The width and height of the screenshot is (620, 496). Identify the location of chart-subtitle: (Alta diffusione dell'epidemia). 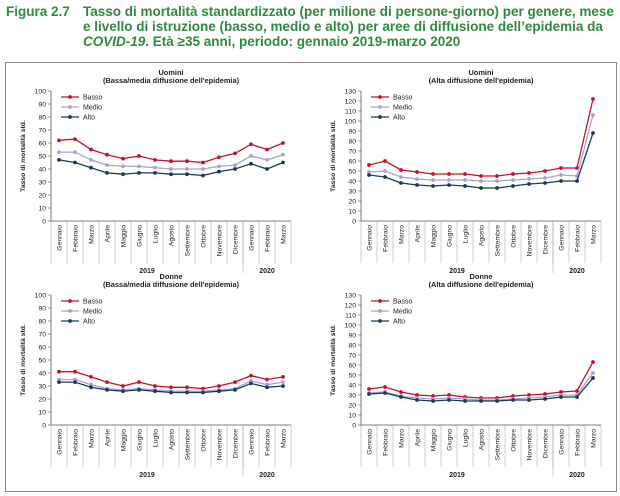
(481, 80).